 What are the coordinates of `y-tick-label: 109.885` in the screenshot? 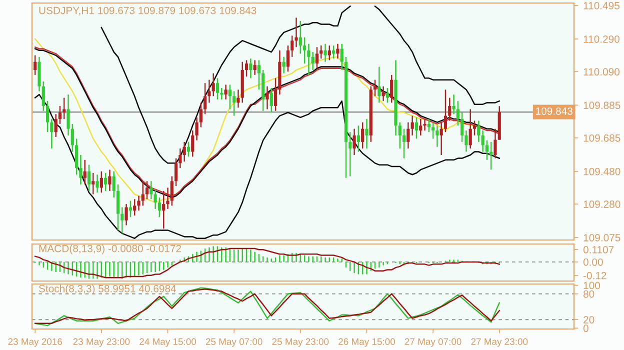 It's located at (602, 106).